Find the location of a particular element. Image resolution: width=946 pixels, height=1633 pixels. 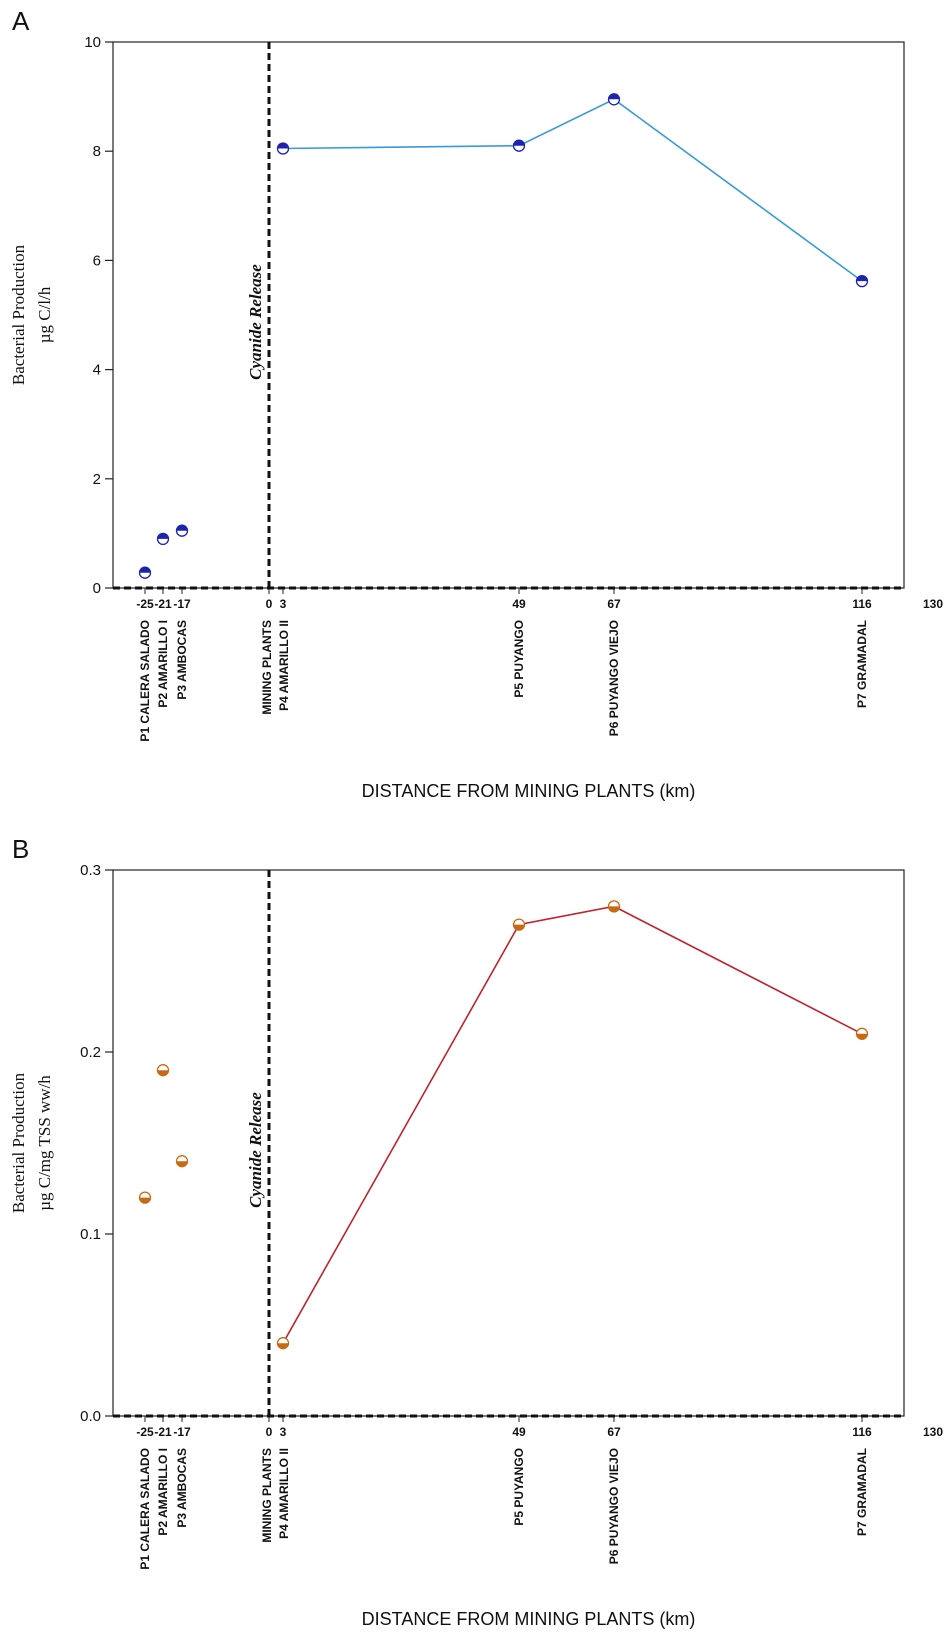

panel-letter: B is located at coordinates (20, 849).